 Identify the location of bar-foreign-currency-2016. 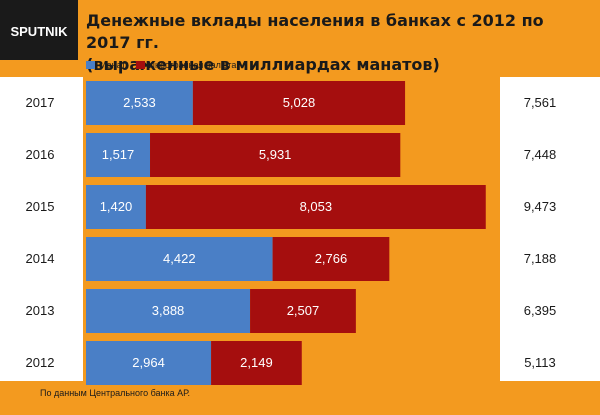
(275, 155).